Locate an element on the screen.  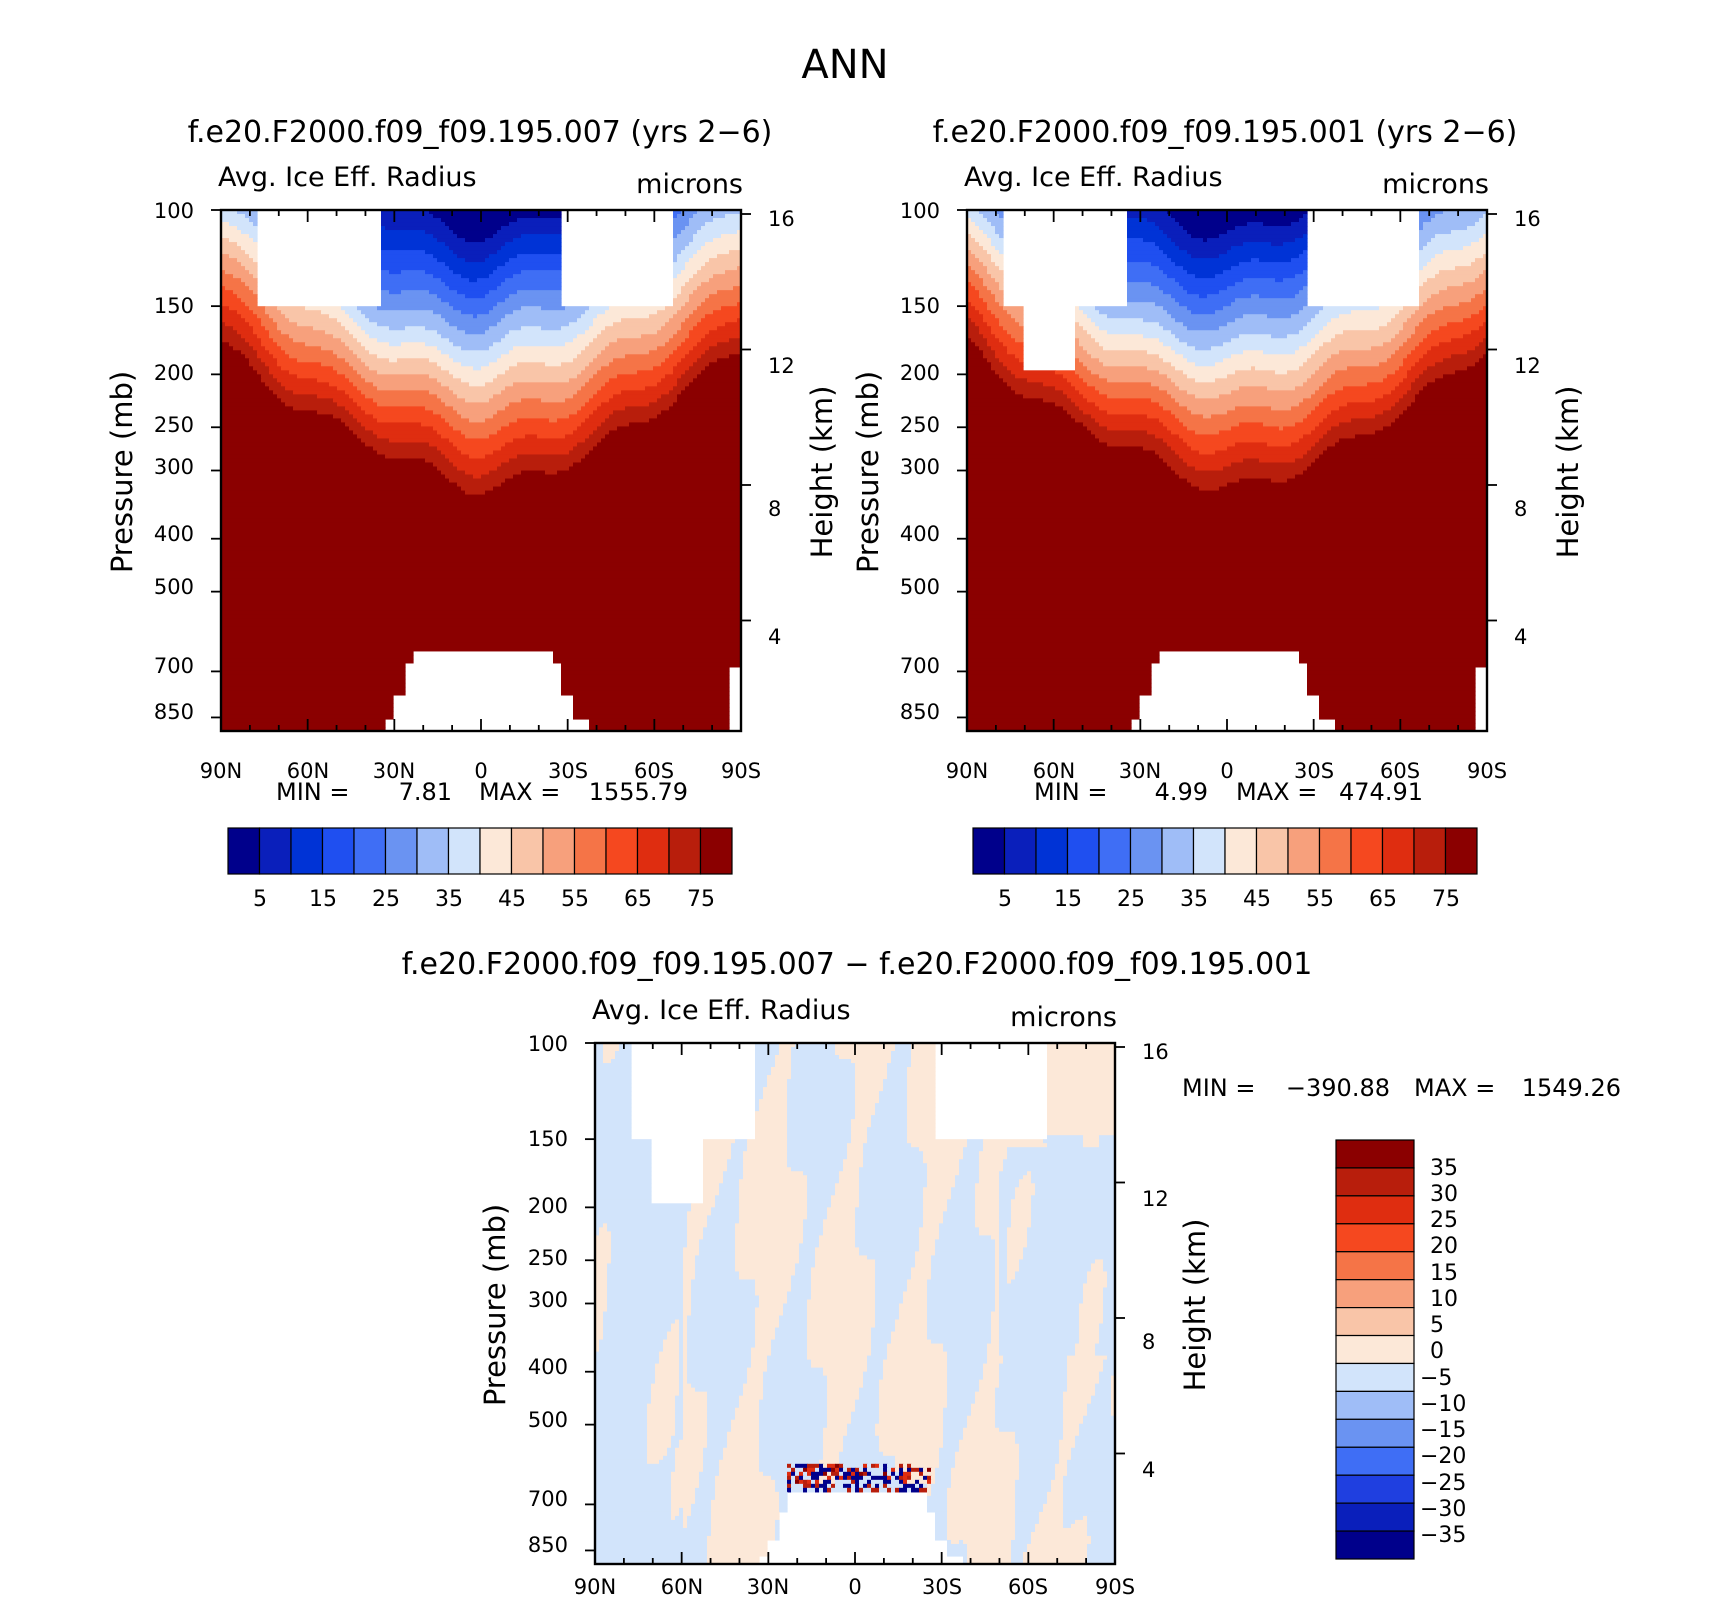
colorbar-label: 45 is located at coordinates (512, 899).